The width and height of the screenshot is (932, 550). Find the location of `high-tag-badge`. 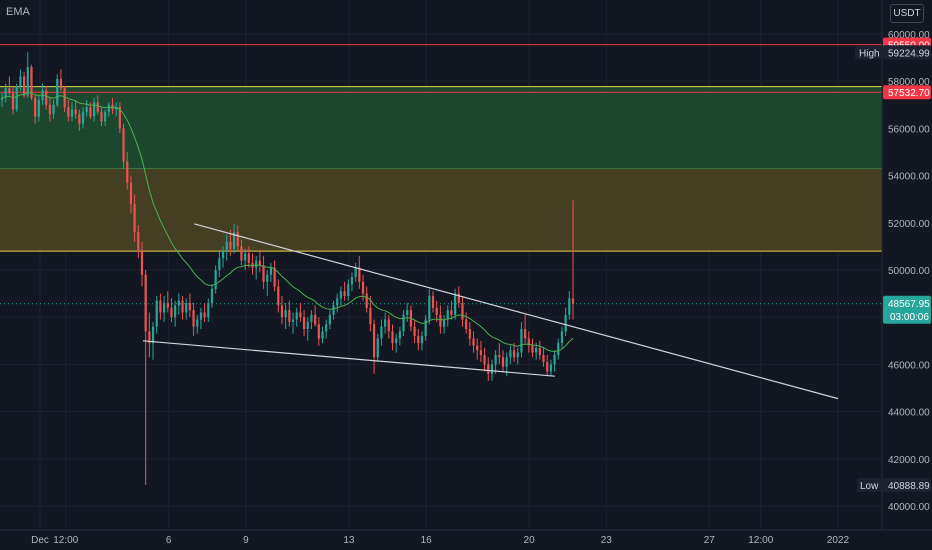

high-tag-badge is located at coordinates (868, 52).